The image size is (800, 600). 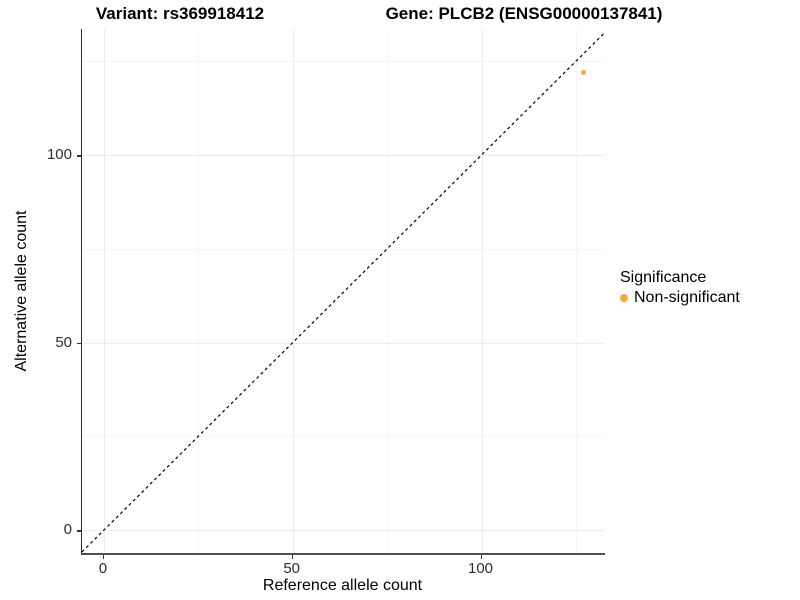 What do you see at coordinates (680, 288) in the screenshot?
I see `legend: Significance Non-significant` at bounding box center [680, 288].